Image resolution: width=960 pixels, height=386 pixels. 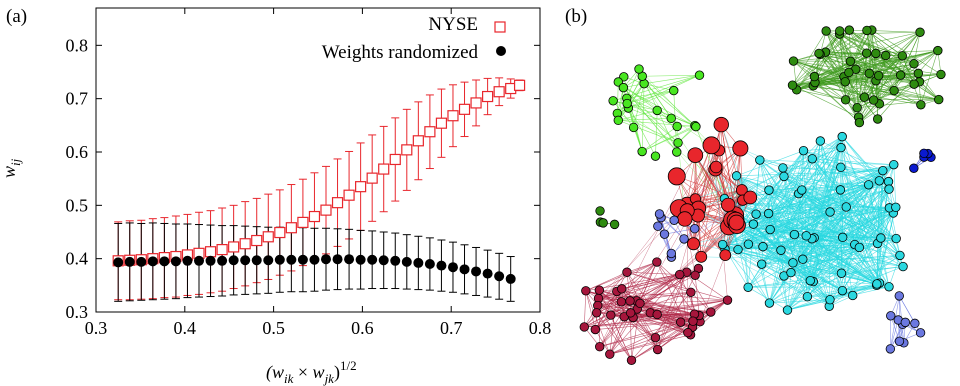 I want to click on legend-label-nyse: NYSE, so click(x=453, y=24).